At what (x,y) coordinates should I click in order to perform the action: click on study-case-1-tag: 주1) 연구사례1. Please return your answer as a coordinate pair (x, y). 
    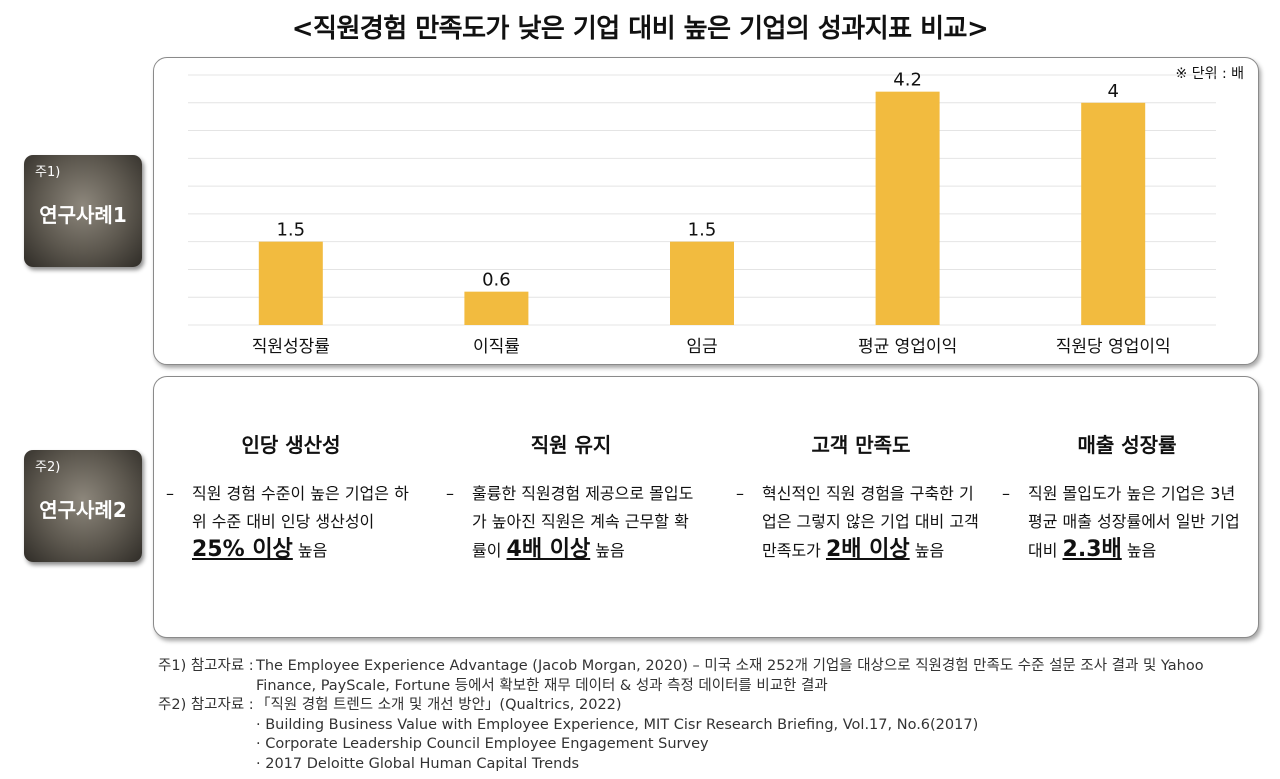
    Looking at the image, I should click on (83, 211).